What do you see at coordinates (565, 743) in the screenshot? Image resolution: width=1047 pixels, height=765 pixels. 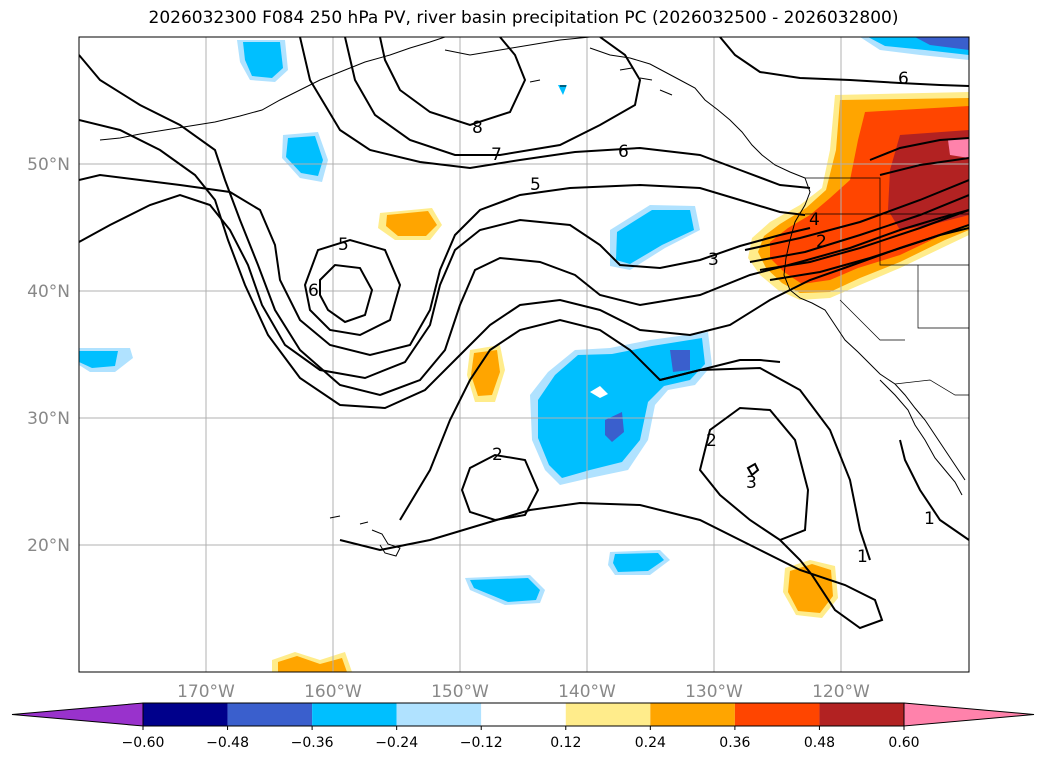 I see `colorbar-label: 0.12` at bounding box center [565, 743].